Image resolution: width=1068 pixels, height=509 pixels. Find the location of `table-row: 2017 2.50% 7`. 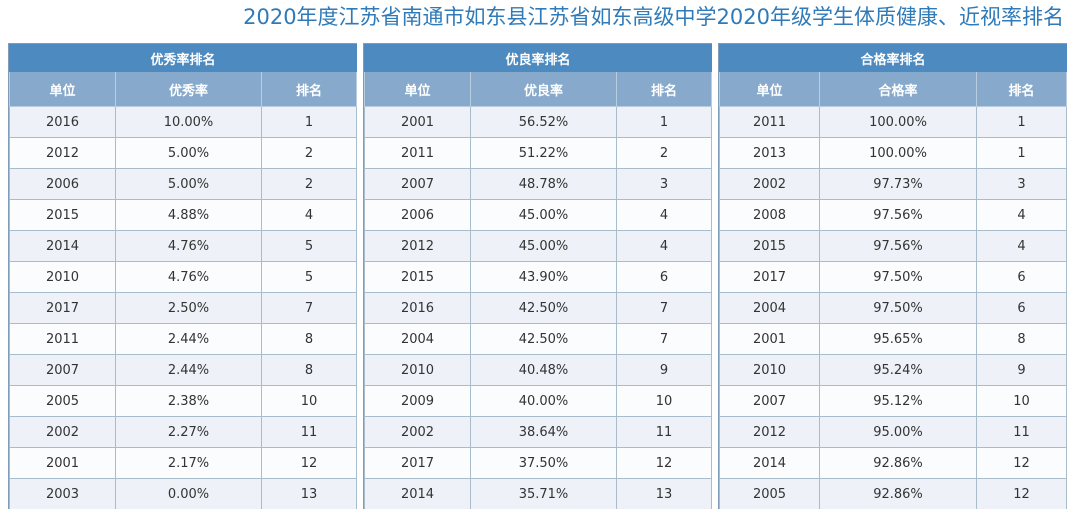

table-row: 2017 2.50% 7 is located at coordinates (183, 308).